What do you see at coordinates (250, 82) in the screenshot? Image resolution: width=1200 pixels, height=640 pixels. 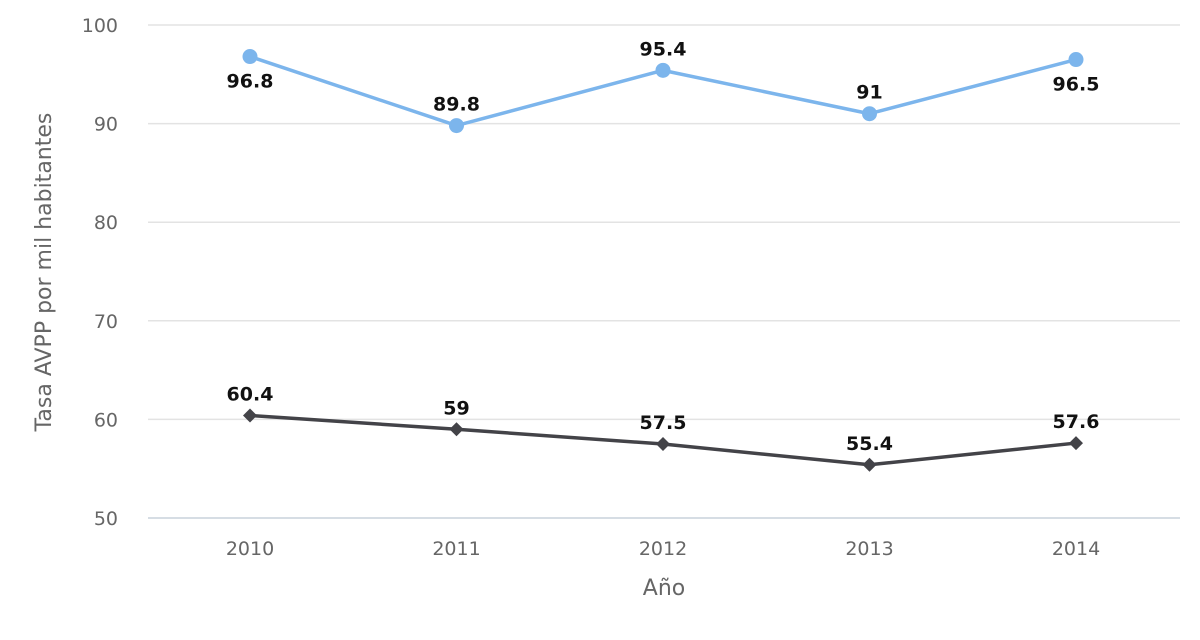 I see `data-label: 96.8` at bounding box center [250, 82].